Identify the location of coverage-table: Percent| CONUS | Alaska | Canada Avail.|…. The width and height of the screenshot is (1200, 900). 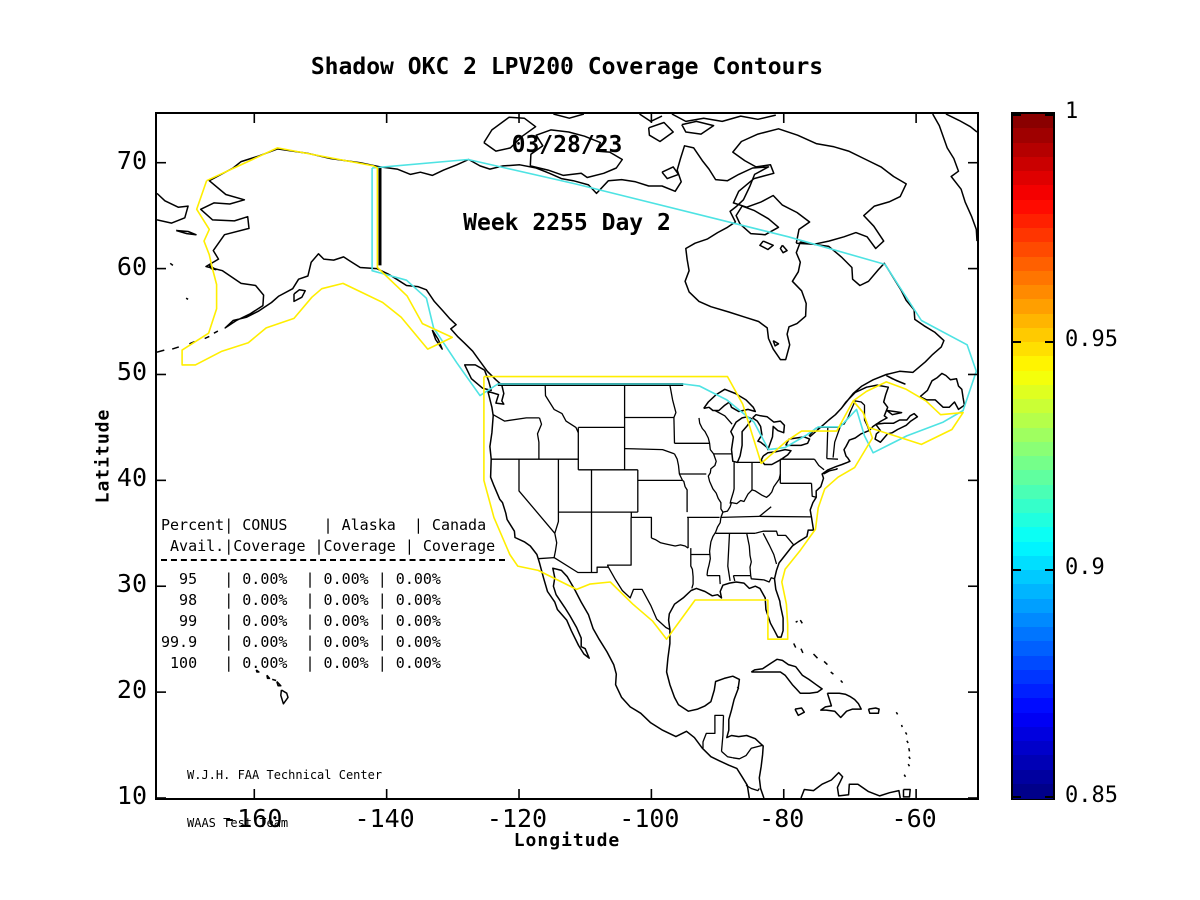
(333, 594).